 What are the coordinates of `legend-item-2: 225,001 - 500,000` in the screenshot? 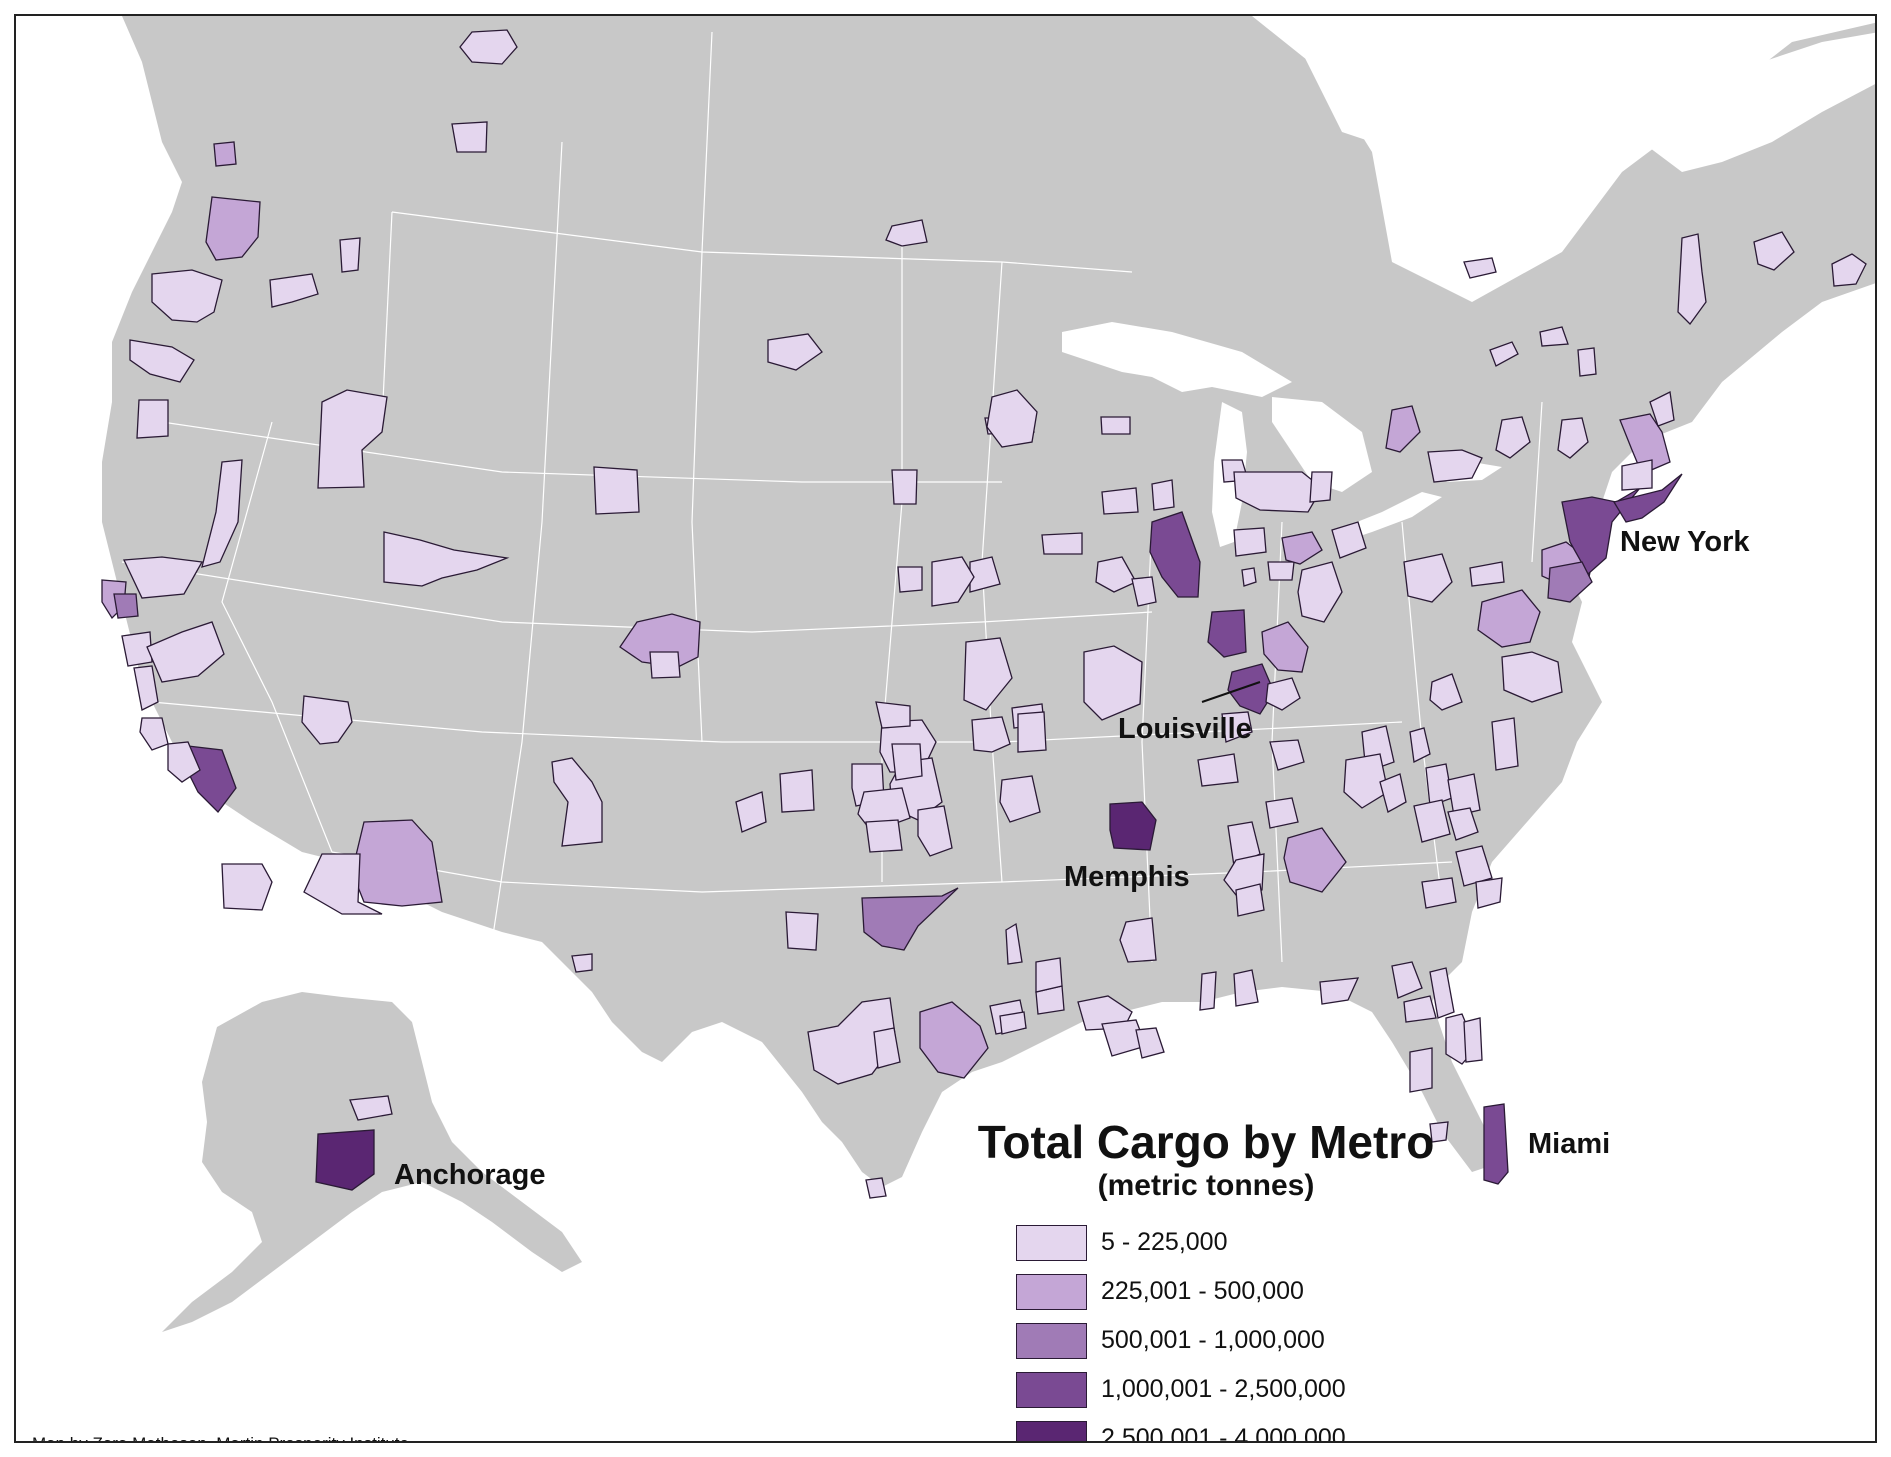 It's located at (1246, 1291).